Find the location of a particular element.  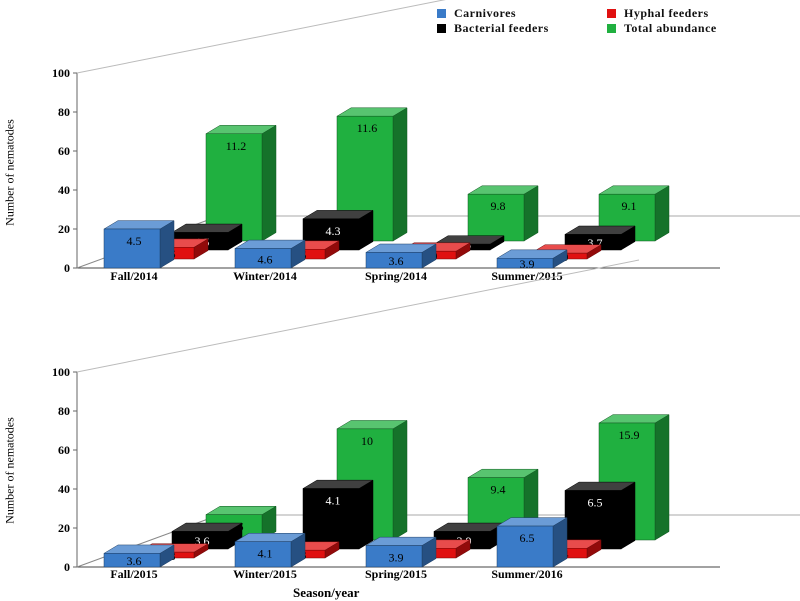

legend-swatch-bacterial-feeders is located at coordinates (441, 28).